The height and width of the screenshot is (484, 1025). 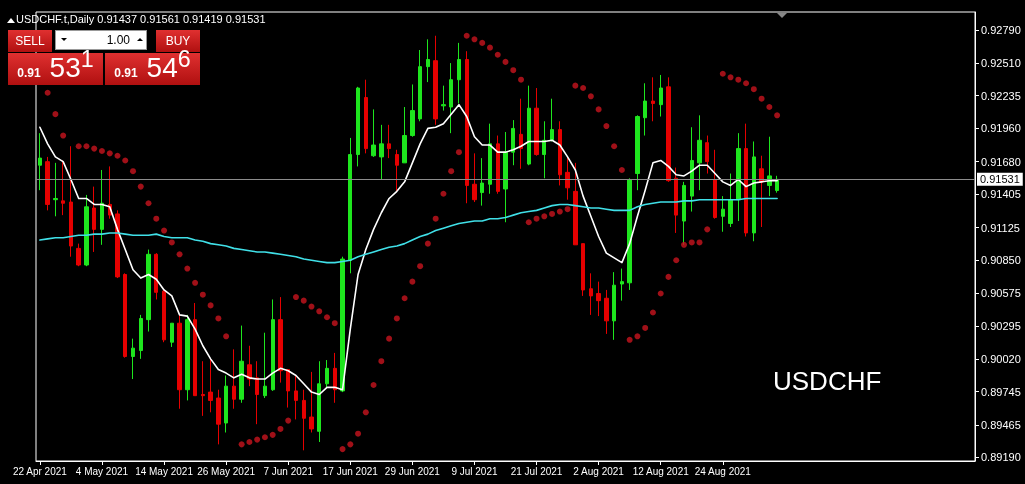 I want to click on y-tick-label: 0.91405, so click(x=1001, y=194).